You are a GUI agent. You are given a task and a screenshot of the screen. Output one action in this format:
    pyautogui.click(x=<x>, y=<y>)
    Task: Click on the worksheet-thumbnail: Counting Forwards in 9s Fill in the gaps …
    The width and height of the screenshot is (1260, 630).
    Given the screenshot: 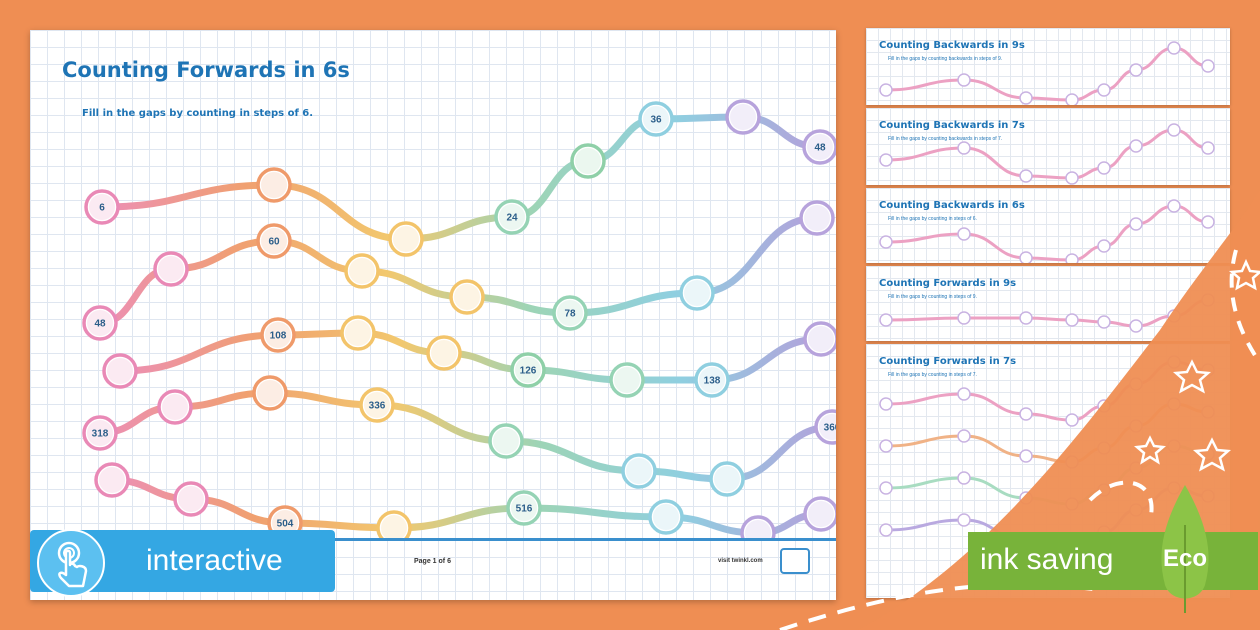 What is the action you would take?
    pyautogui.click(x=1048, y=303)
    